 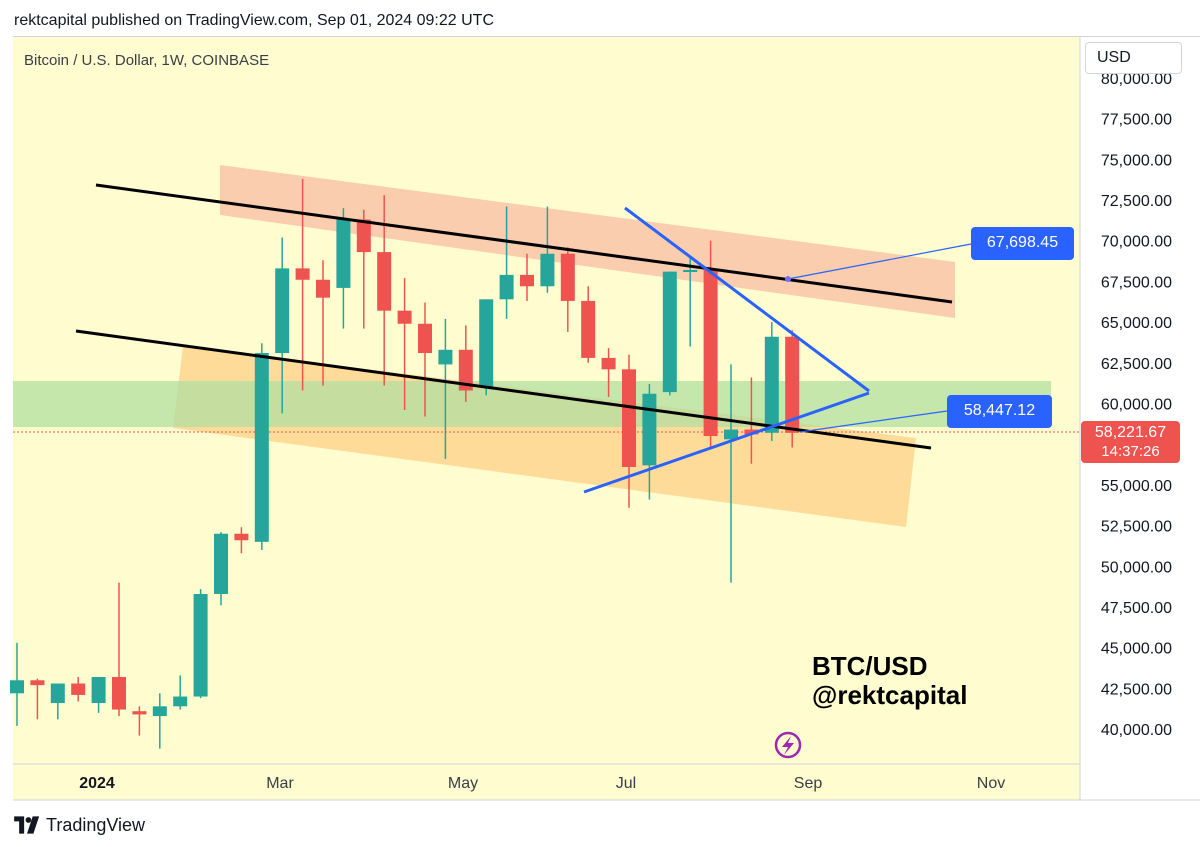 I want to click on footer-brand: TradingView, so click(x=96, y=824).